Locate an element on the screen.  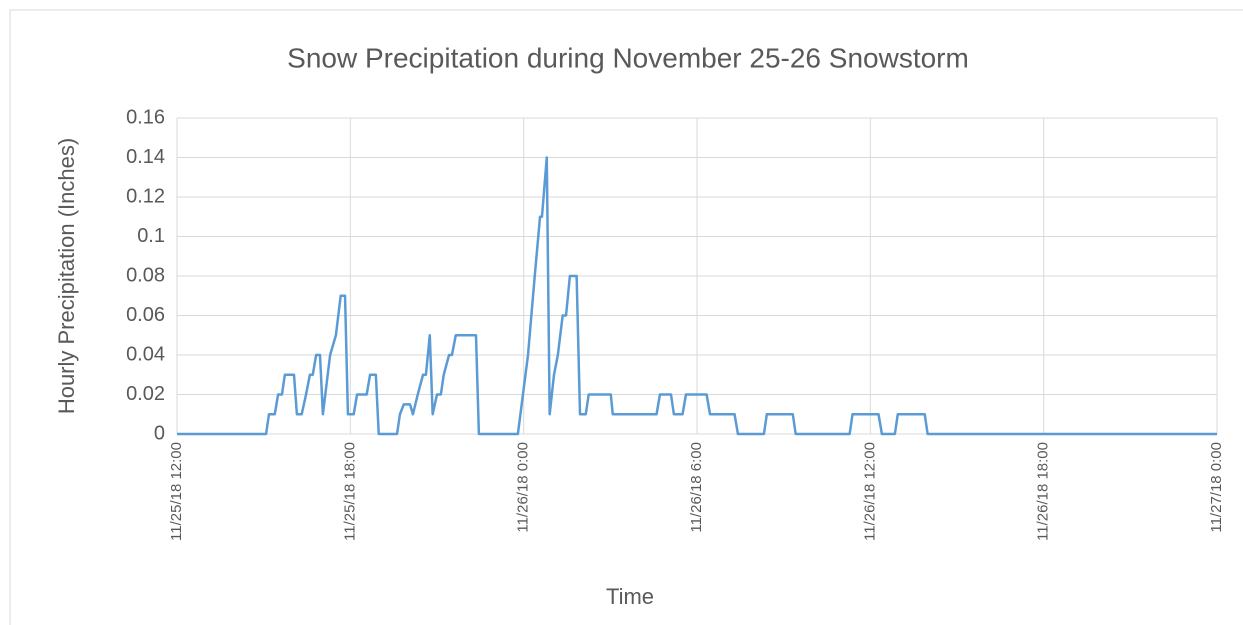
x-tick-label: 11/26/18 18:00 is located at coordinates (1043, 491).